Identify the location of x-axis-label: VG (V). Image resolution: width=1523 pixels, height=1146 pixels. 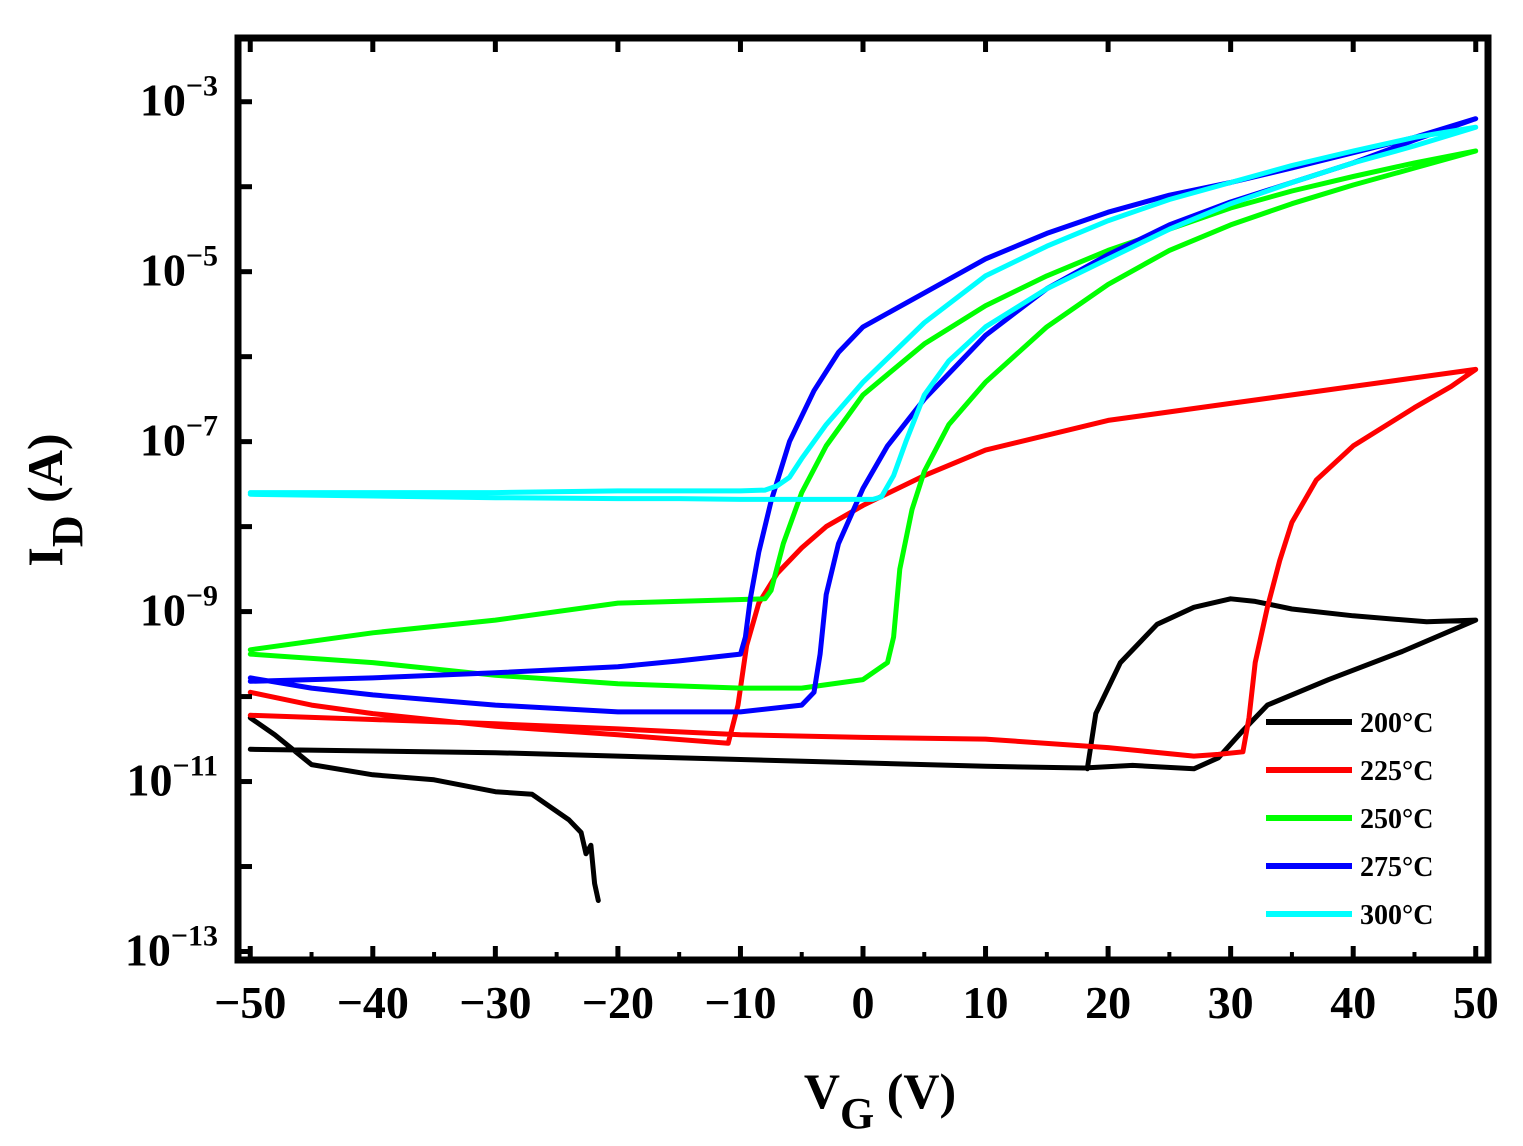
(880, 1100).